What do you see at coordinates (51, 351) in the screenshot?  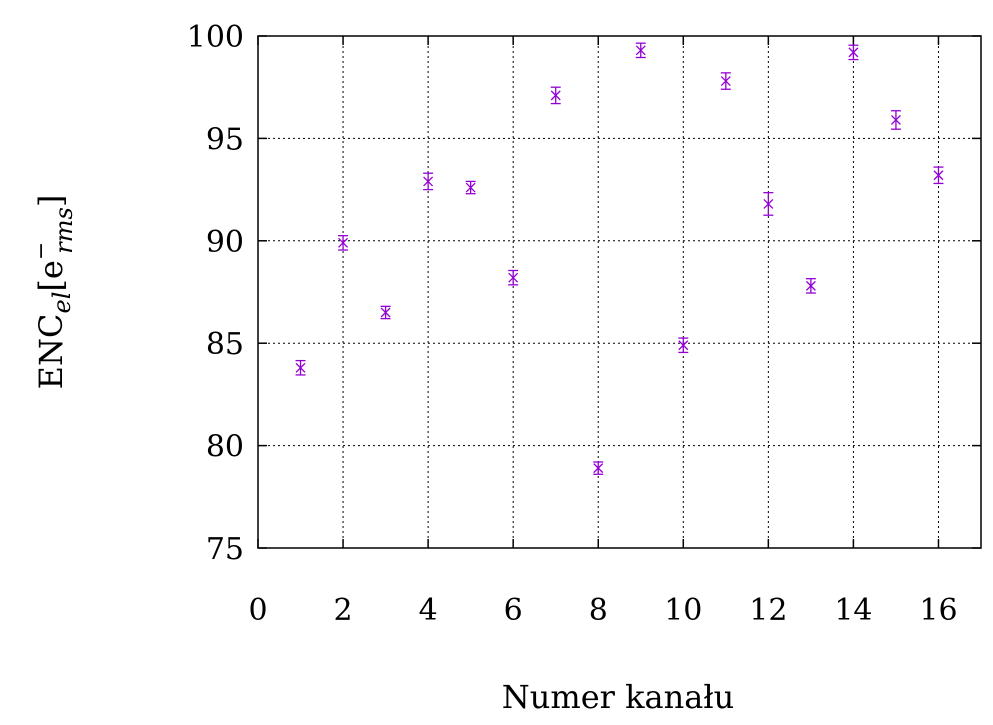 I see `y-label-base: ENC` at bounding box center [51, 351].